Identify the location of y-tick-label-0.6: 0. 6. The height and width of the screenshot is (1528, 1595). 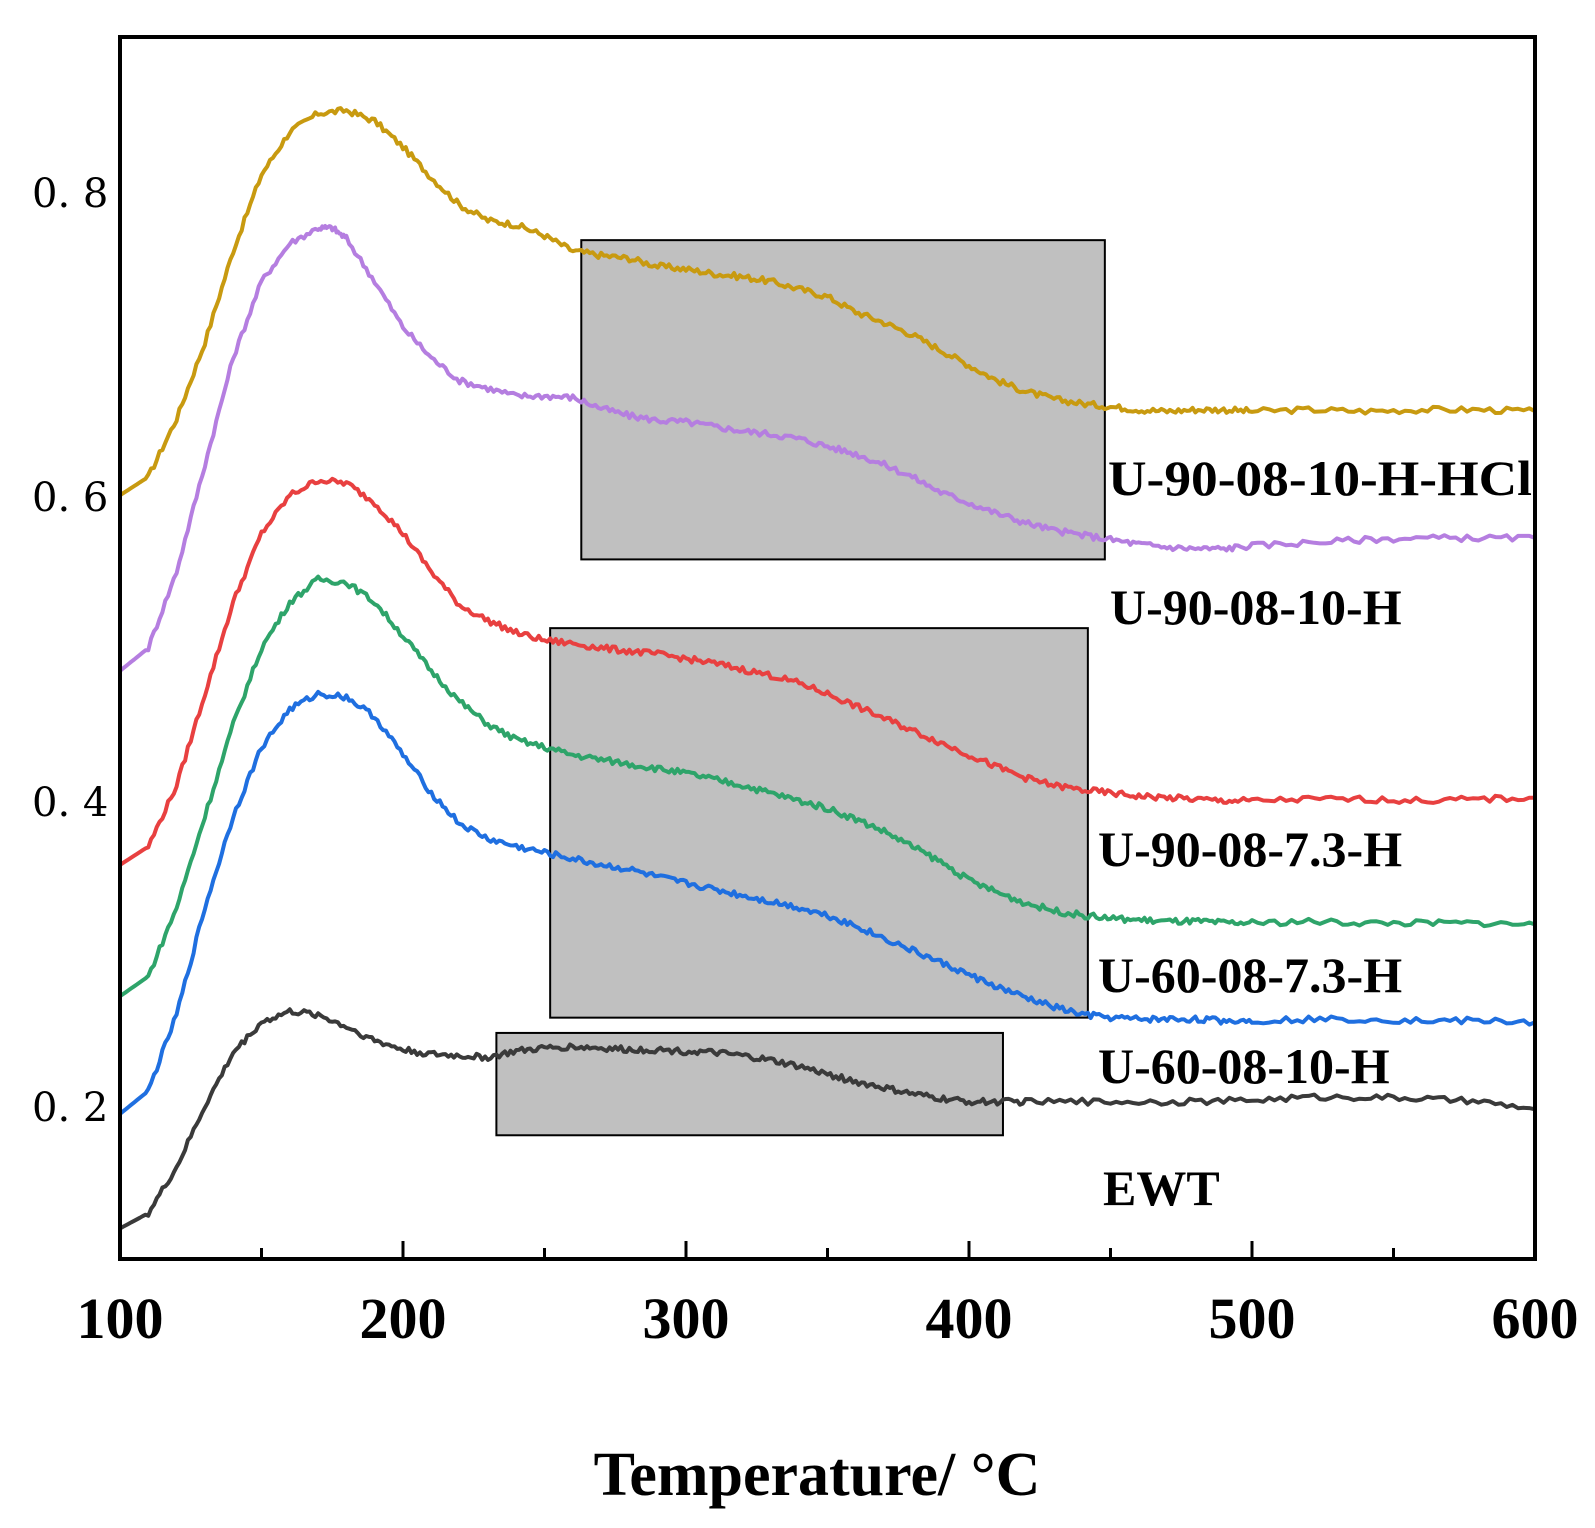
(70, 498).